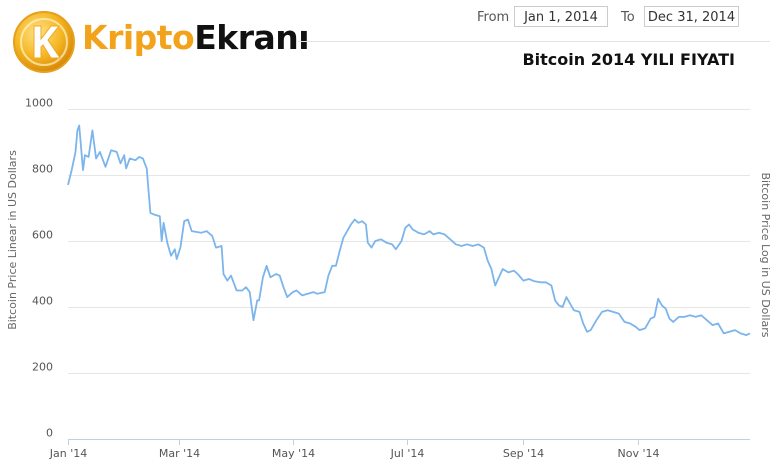 Image resolution: width=782 pixels, height=469 pixels. I want to click on x-tick-label: Mar '14, so click(179, 453).